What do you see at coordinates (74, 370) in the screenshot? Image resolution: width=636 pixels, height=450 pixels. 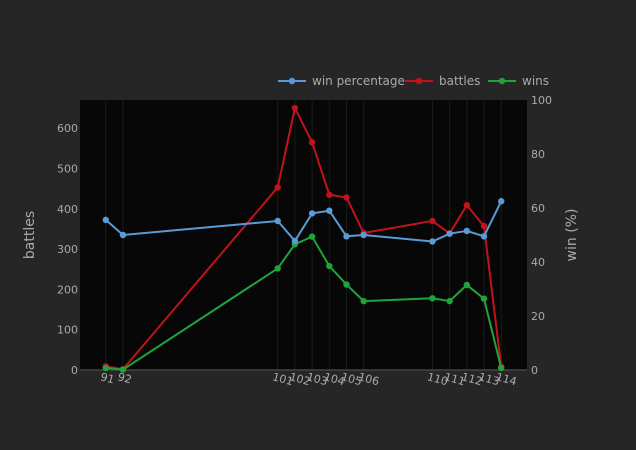 I see `y-left-tick-label: 0` at bounding box center [74, 370].